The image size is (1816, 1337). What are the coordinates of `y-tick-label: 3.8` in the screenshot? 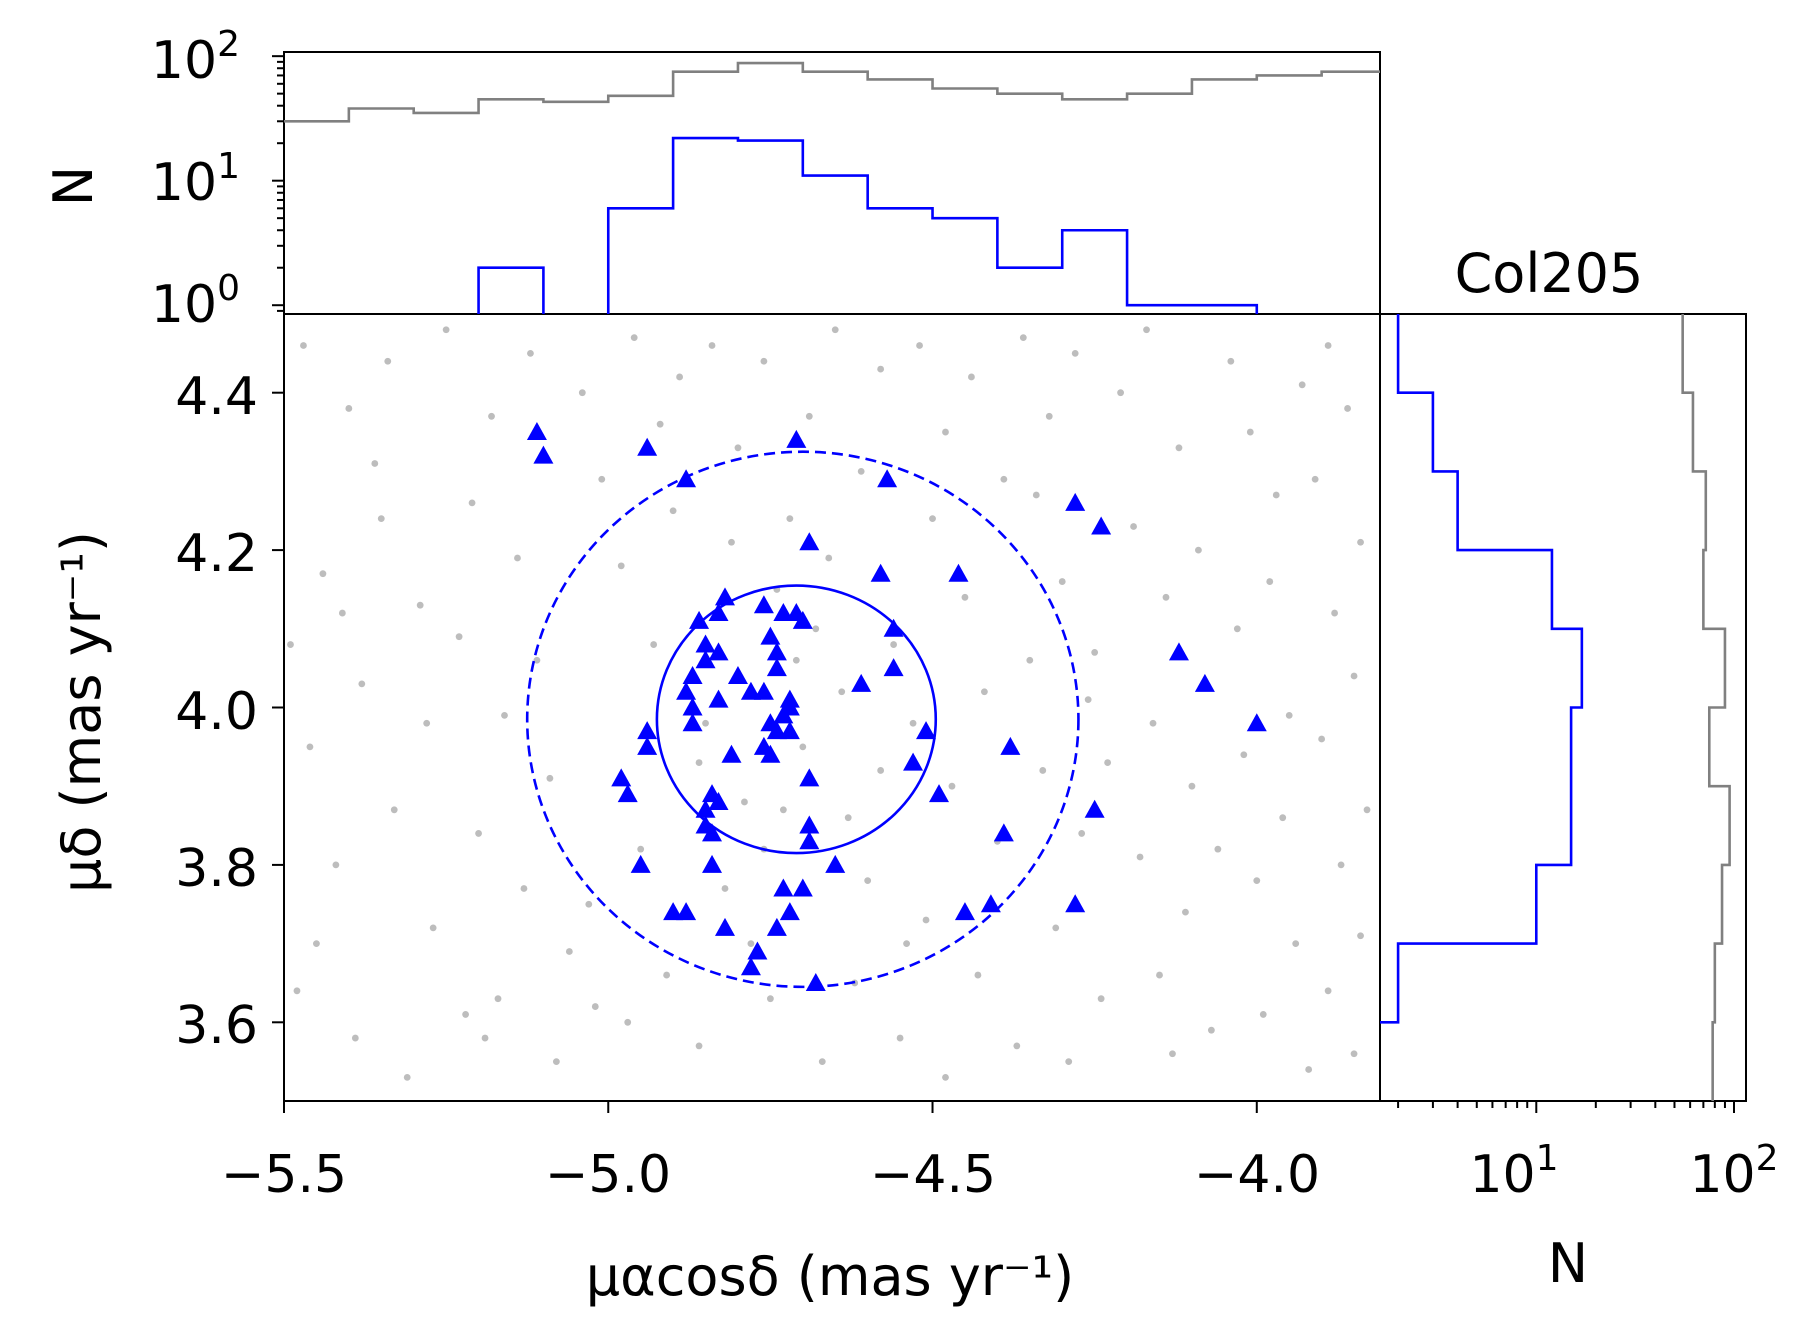 It's located at (216, 869).